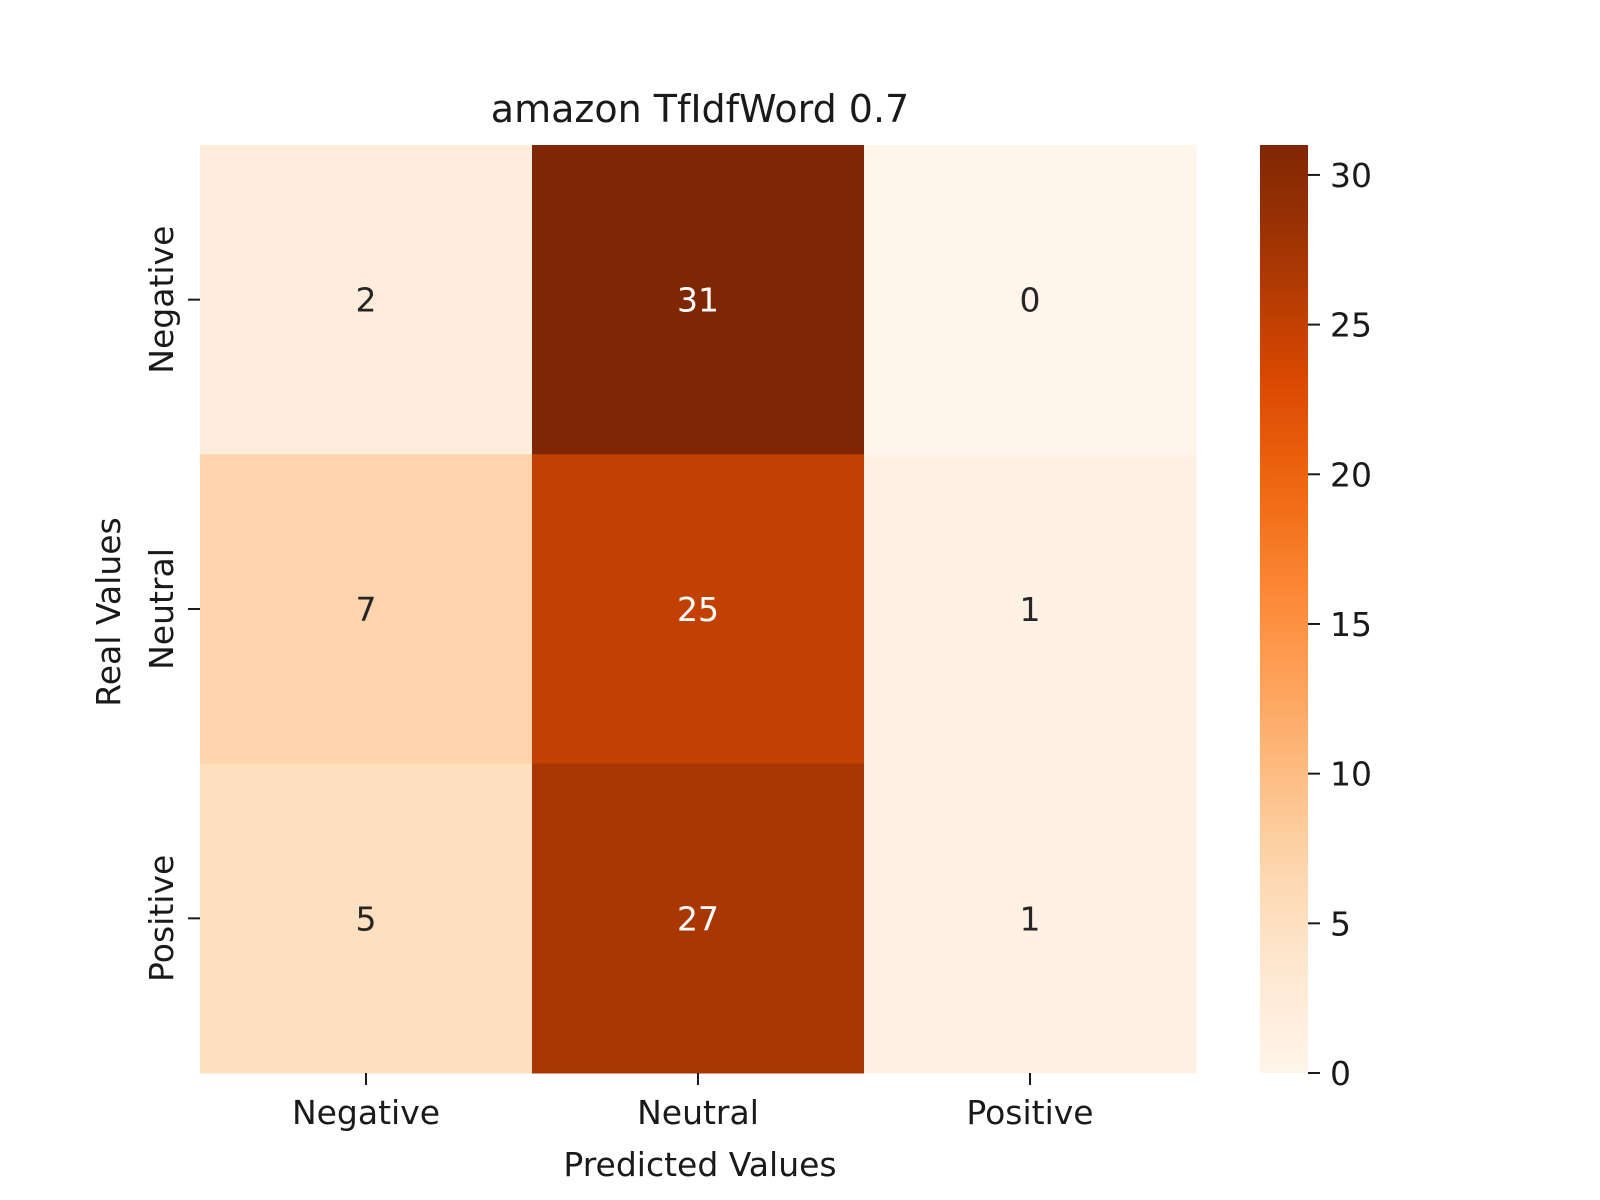 Image resolution: width=1600 pixels, height=1200 pixels. What do you see at coordinates (700, 109) in the screenshot?
I see `chart-title: amazon TfIdfWord 0.7` at bounding box center [700, 109].